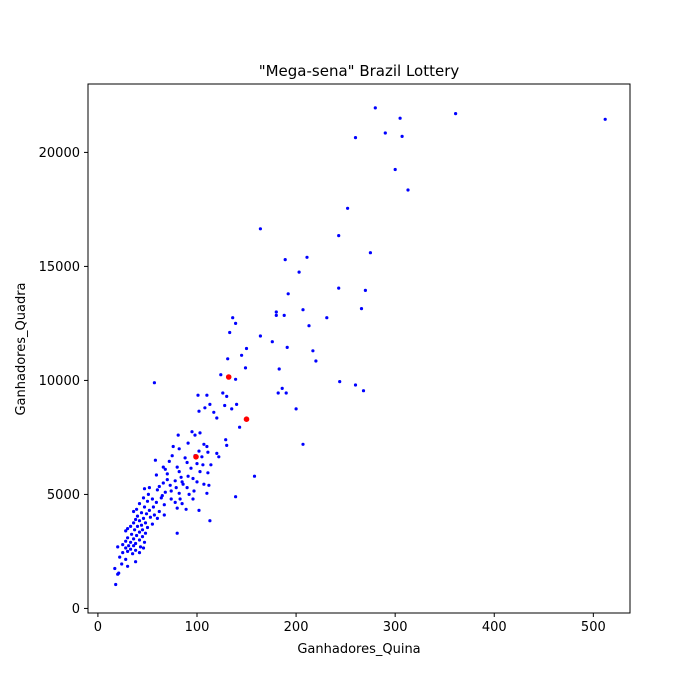  What do you see at coordinates (494, 627) in the screenshot?
I see `x-tick-label-400: 400` at bounding box center [494, 627].